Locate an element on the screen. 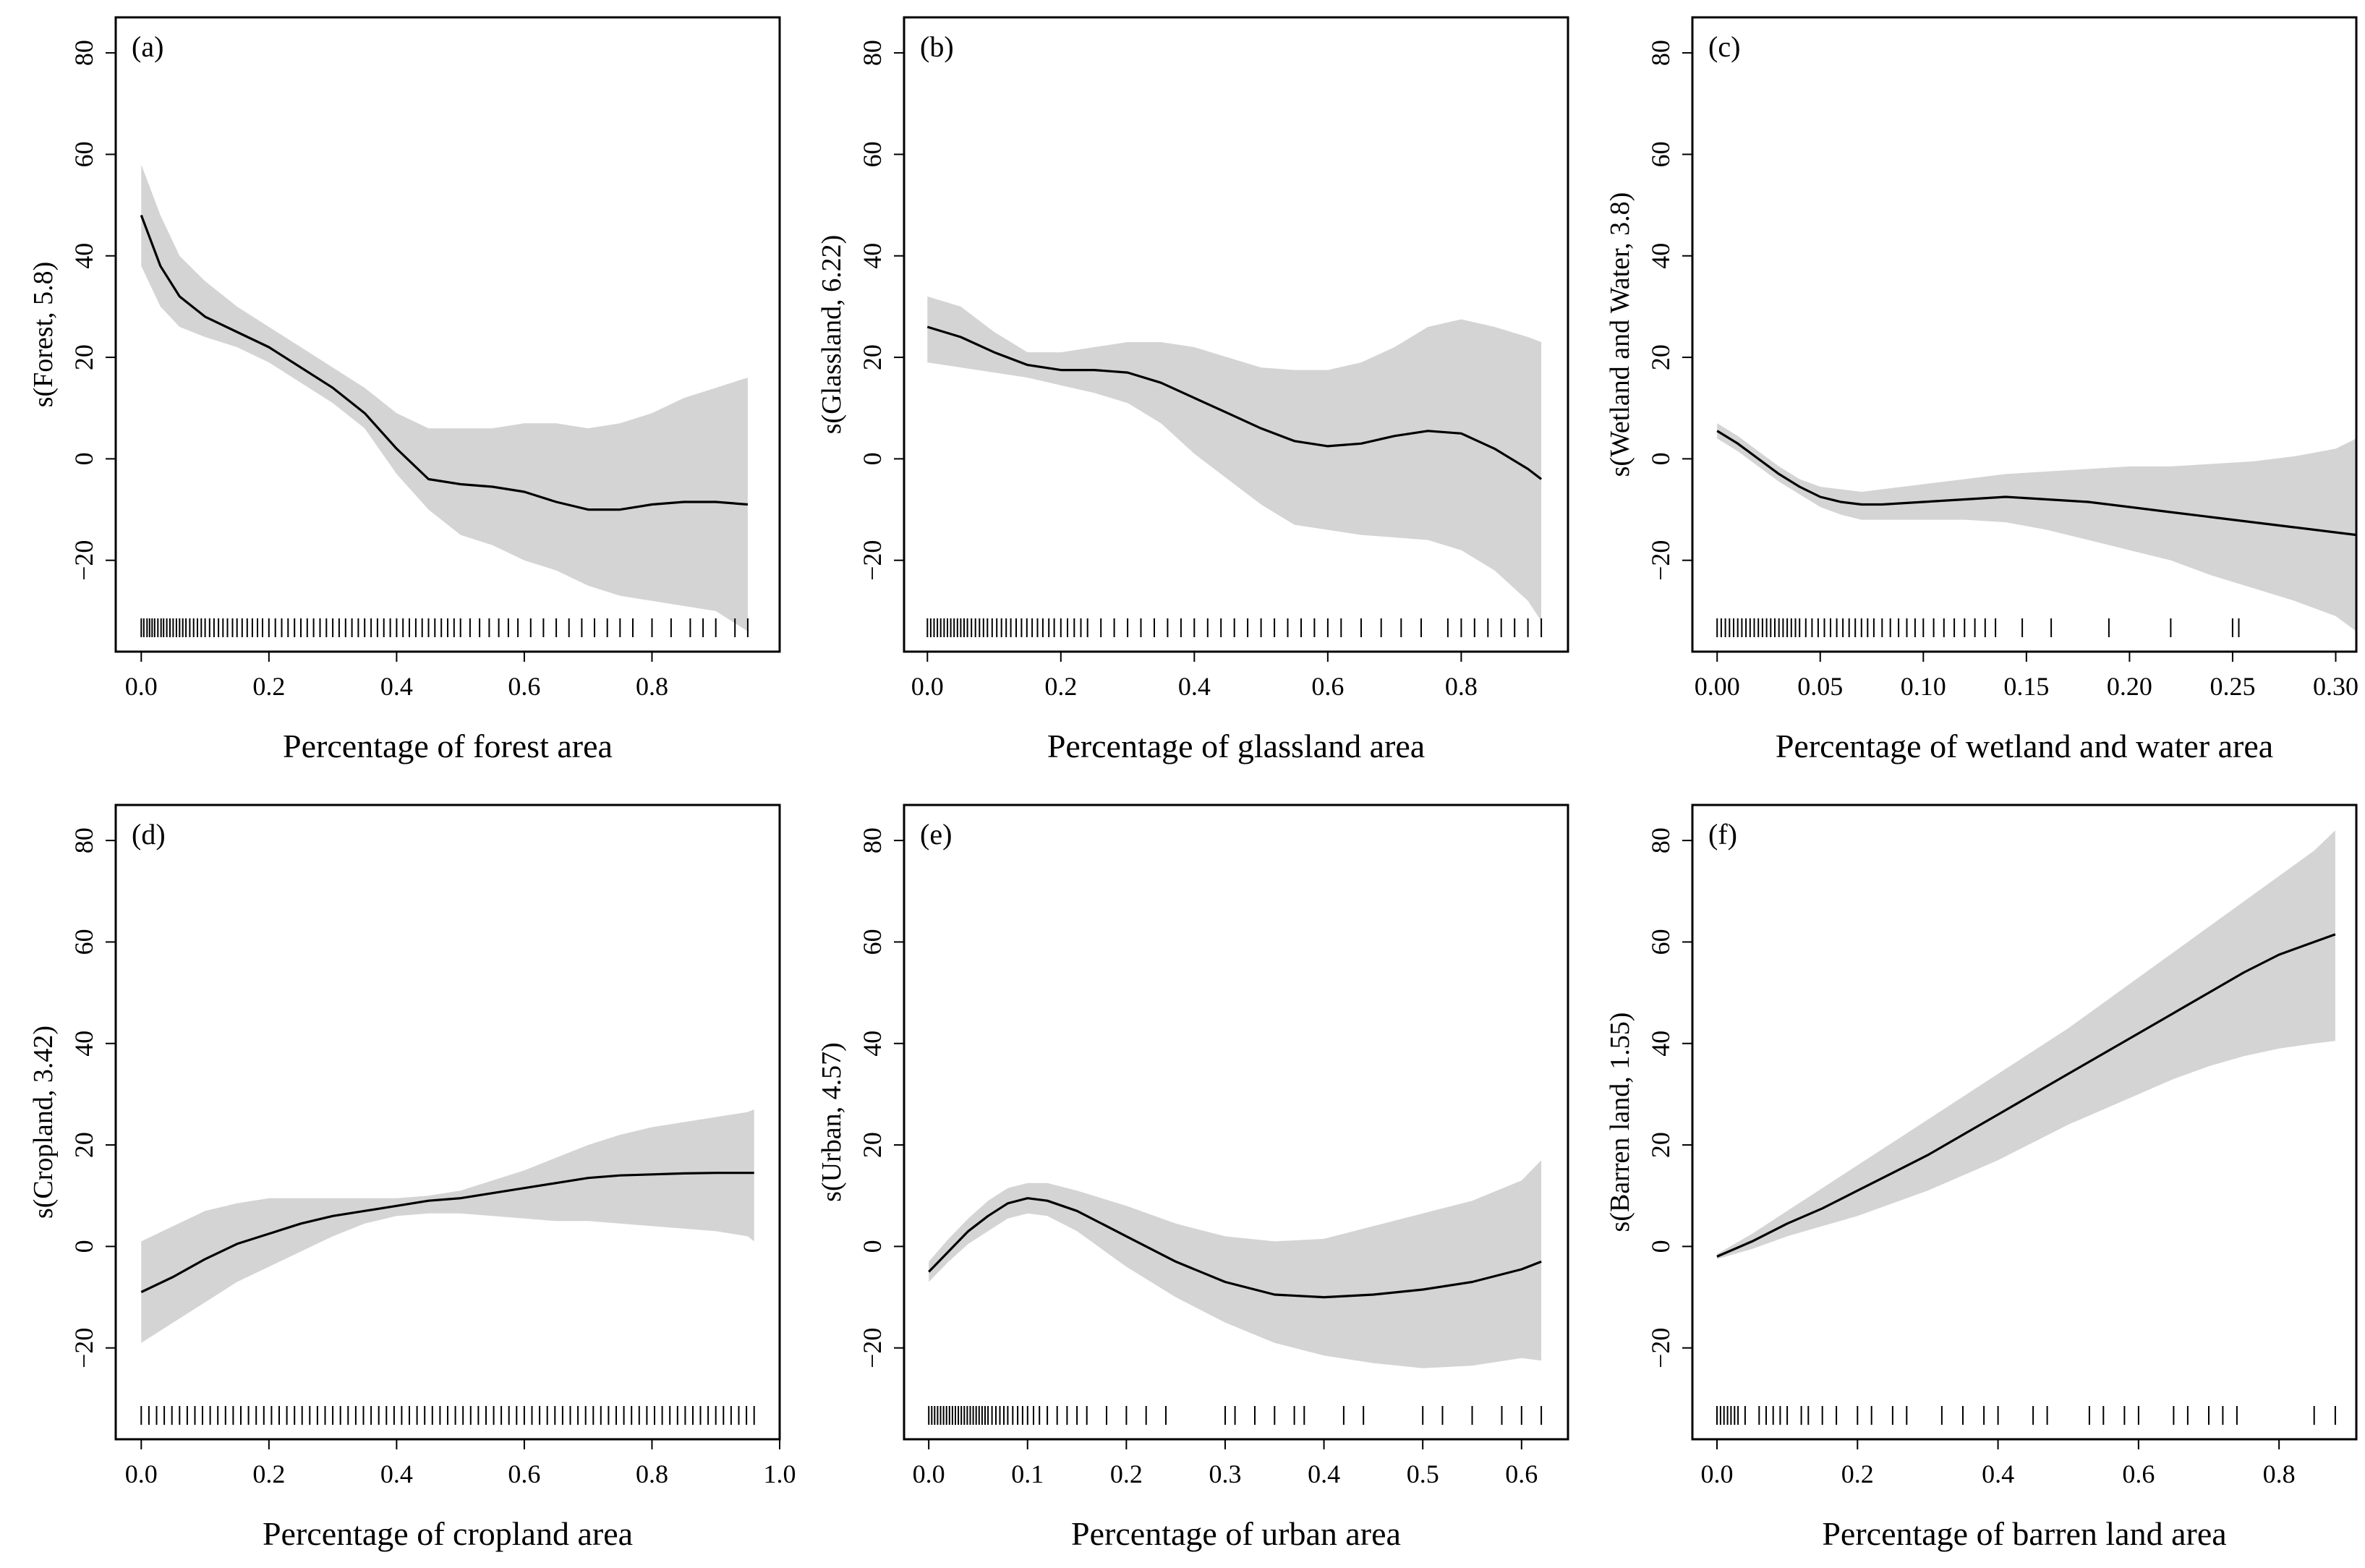  panel-c-y-axis-title: s(Wetland and Water, 3.8) is located at coordinates (1620, 334).